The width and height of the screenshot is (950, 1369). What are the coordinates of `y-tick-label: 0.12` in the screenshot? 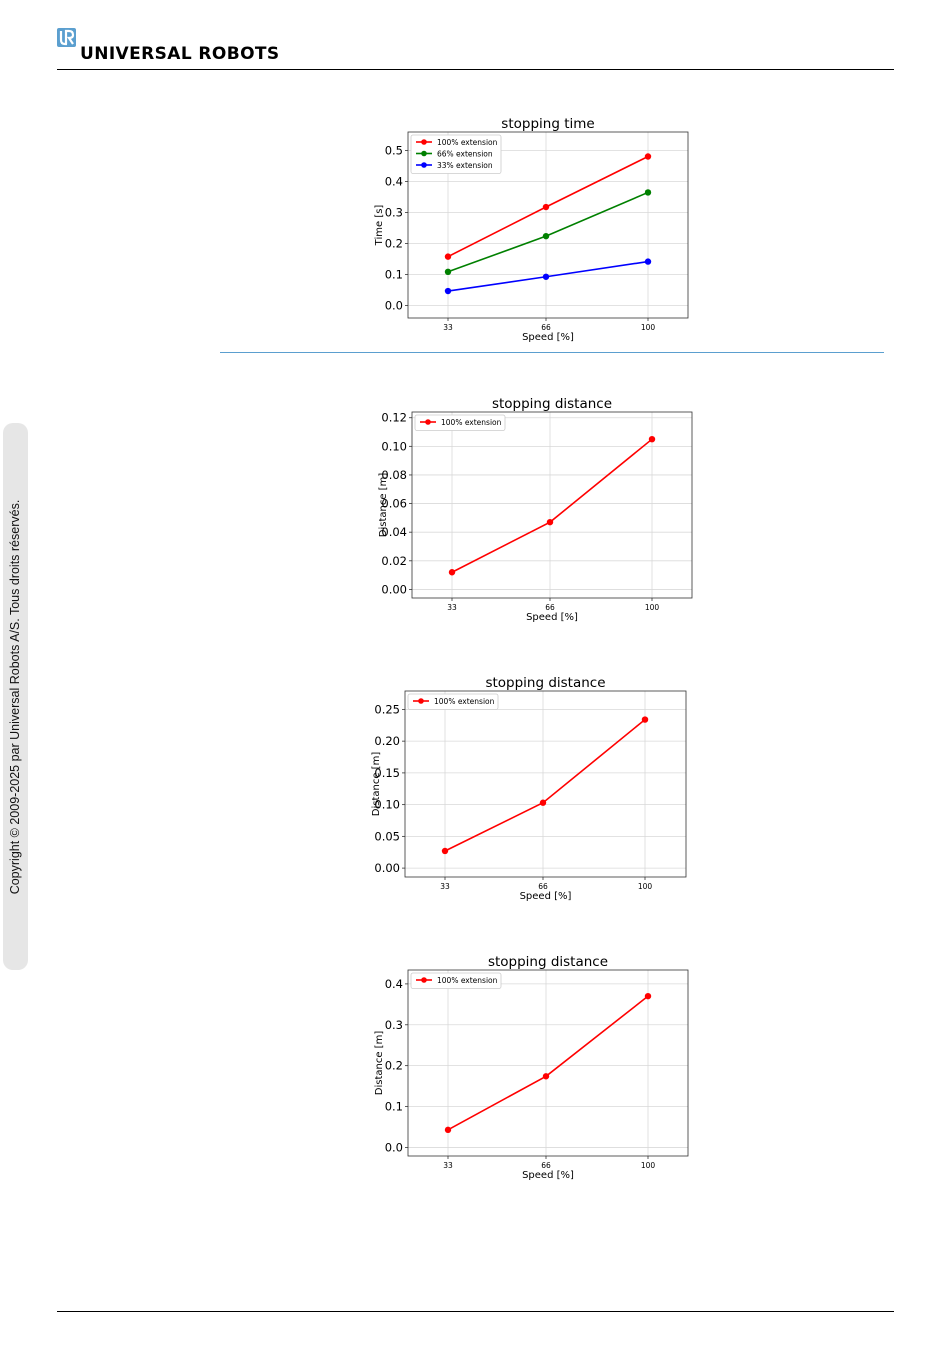 It's located at (394, 418).